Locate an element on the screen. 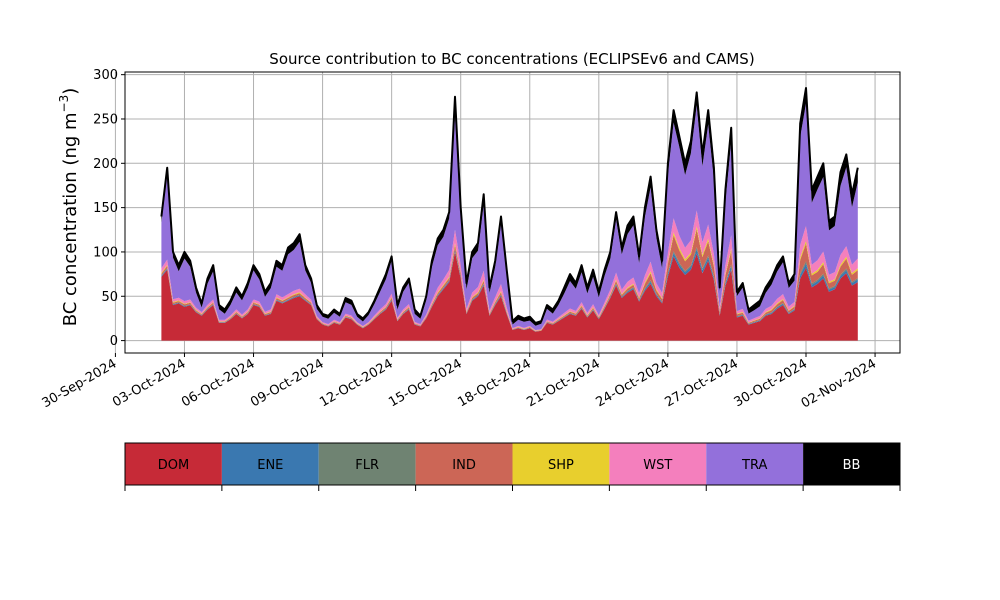  y-tick-label: 50 is located at coordinates (109, 297).